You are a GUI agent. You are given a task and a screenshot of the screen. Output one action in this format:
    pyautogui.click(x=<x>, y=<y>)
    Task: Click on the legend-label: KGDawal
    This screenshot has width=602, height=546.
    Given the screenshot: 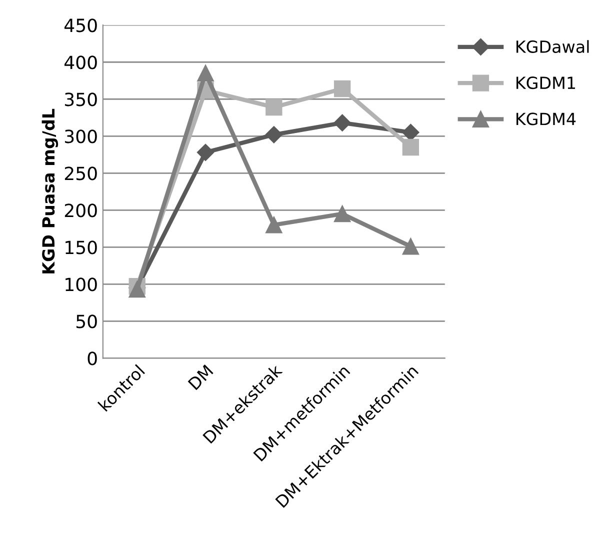 What is the action you would take?
    pyautogui.click(x=552, y=47)
    